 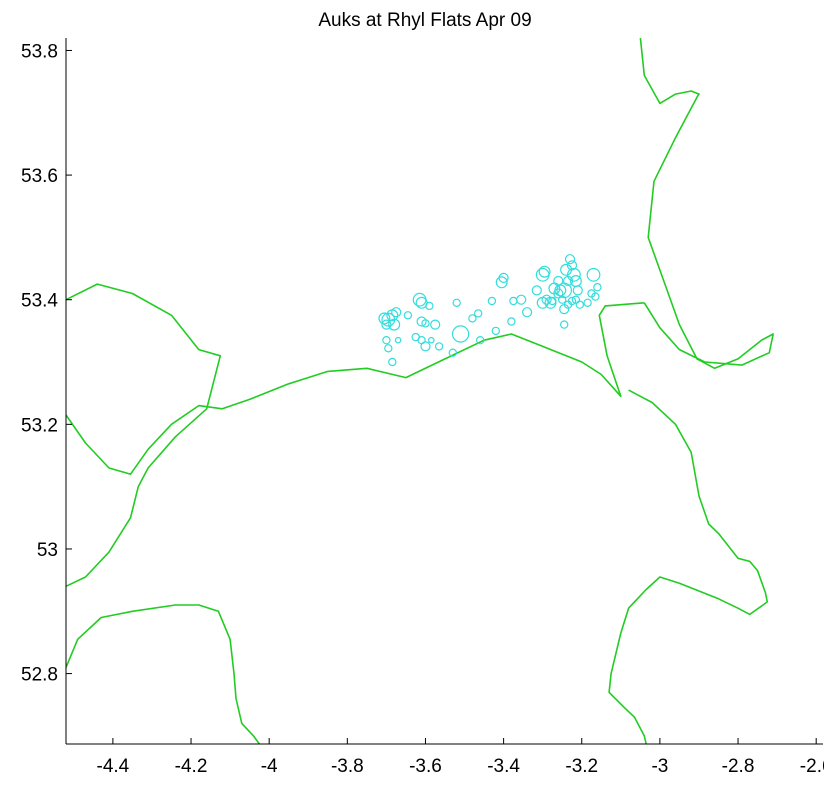 What do you see at coordinates (738, 766) in the screenshot?
I see `x-tick-label: -2.8` at bounding box center [738, 766].